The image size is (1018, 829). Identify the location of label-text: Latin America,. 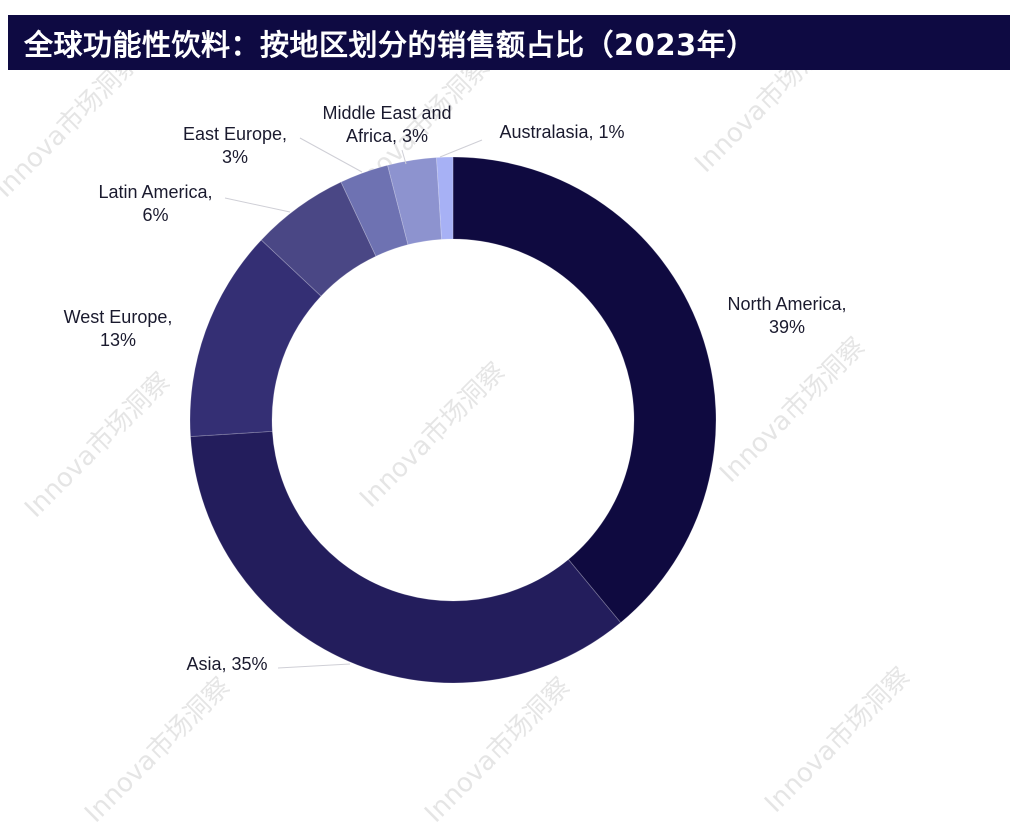
(155, 192).